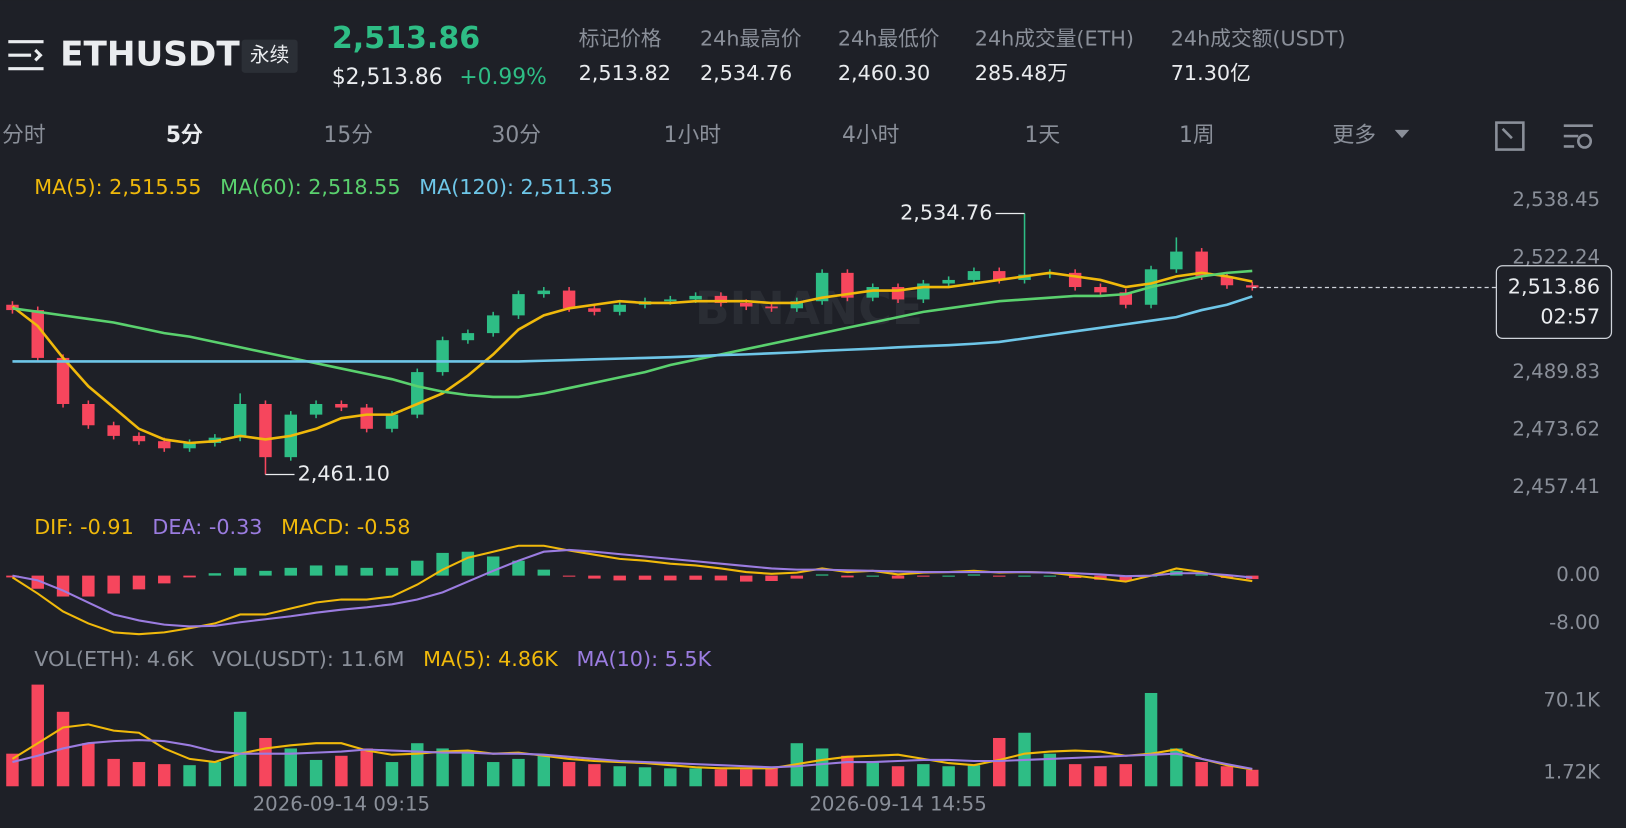  Describe the element at coordinates (308, 659) in the screenshot. I see `legend-entry: VOL(USDT): 11.6M` at that location.